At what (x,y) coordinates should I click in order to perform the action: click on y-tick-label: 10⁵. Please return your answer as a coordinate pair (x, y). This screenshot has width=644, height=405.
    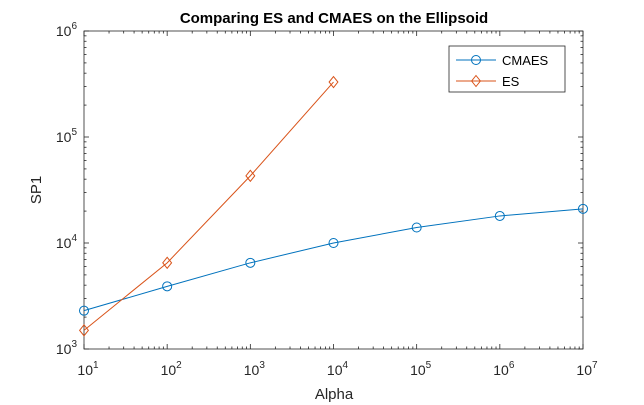
    Looking at the image, I should click on (67, 136).